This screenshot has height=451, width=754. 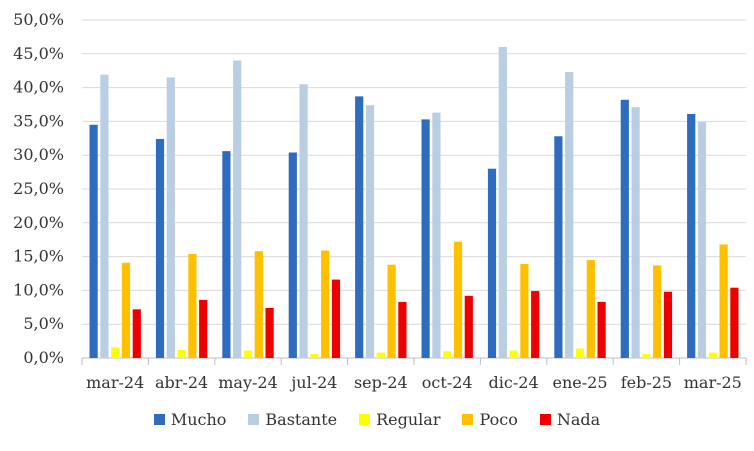 I want to click on legend-label: Mucho, so click(x=198, y=419).